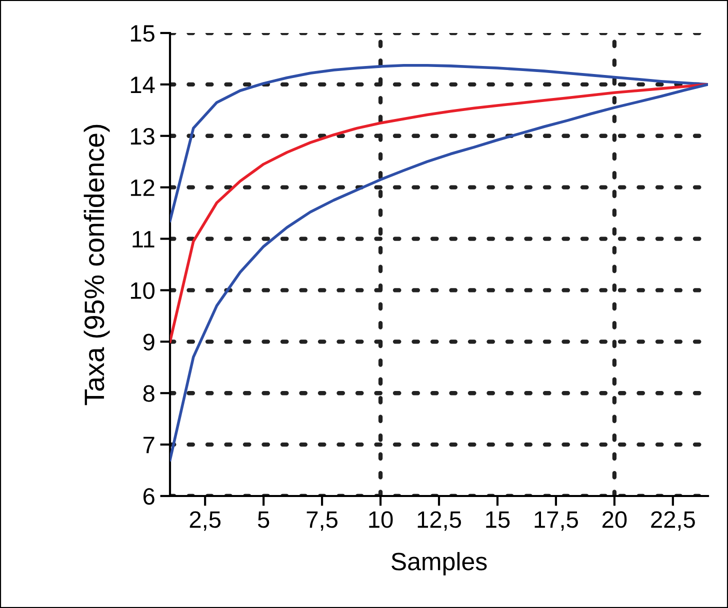 The image size is (728, 608). What do you see at coordinates (142, 33) in the screenshot?
I see `y-tick-label: 15` at bounding box center [142, 33].